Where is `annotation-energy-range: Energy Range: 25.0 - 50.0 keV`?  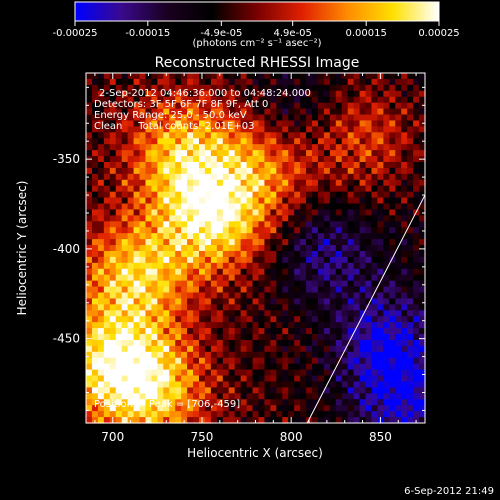 annotation-energy-range: Energy Range: 25.0 - 50.0 keV is located at coordinates (170, 115).